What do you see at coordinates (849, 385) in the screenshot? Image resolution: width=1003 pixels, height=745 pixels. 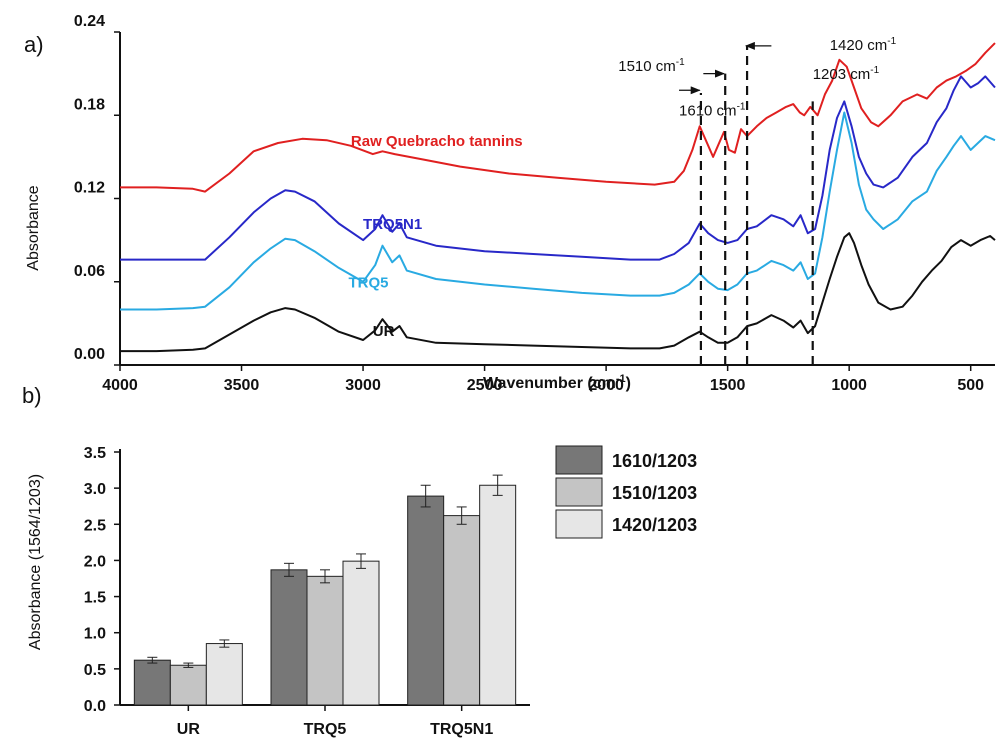 I see `spectra-x-tick-label: 1000` at bounding box center [849, 385].